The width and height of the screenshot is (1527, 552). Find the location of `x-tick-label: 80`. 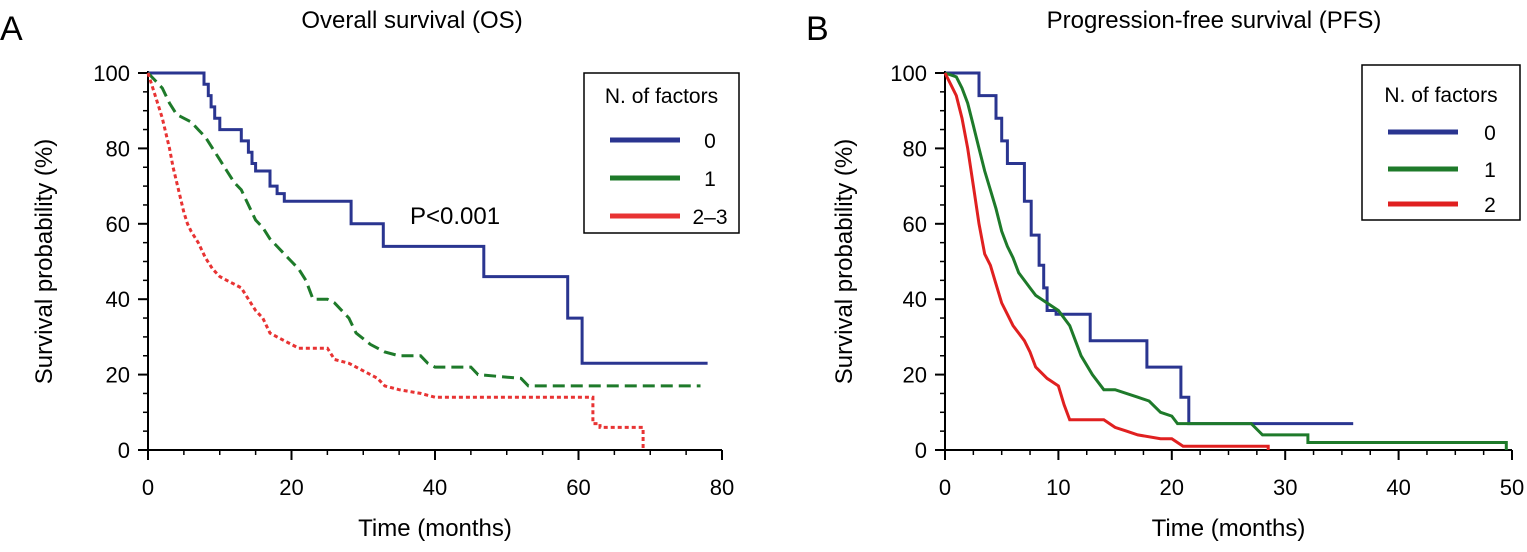

x-tick-label: 80 is located at coordinates (722, 487).